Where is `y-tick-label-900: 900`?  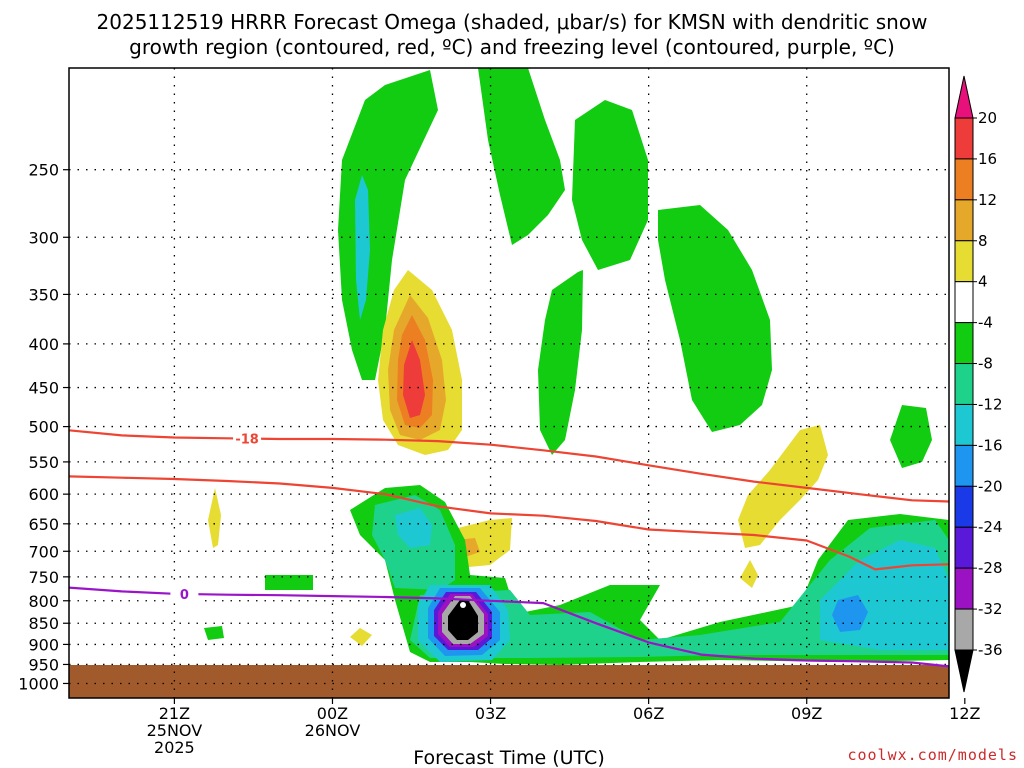 y-tick-label-900: 900 is located at coordinates (43, 644).